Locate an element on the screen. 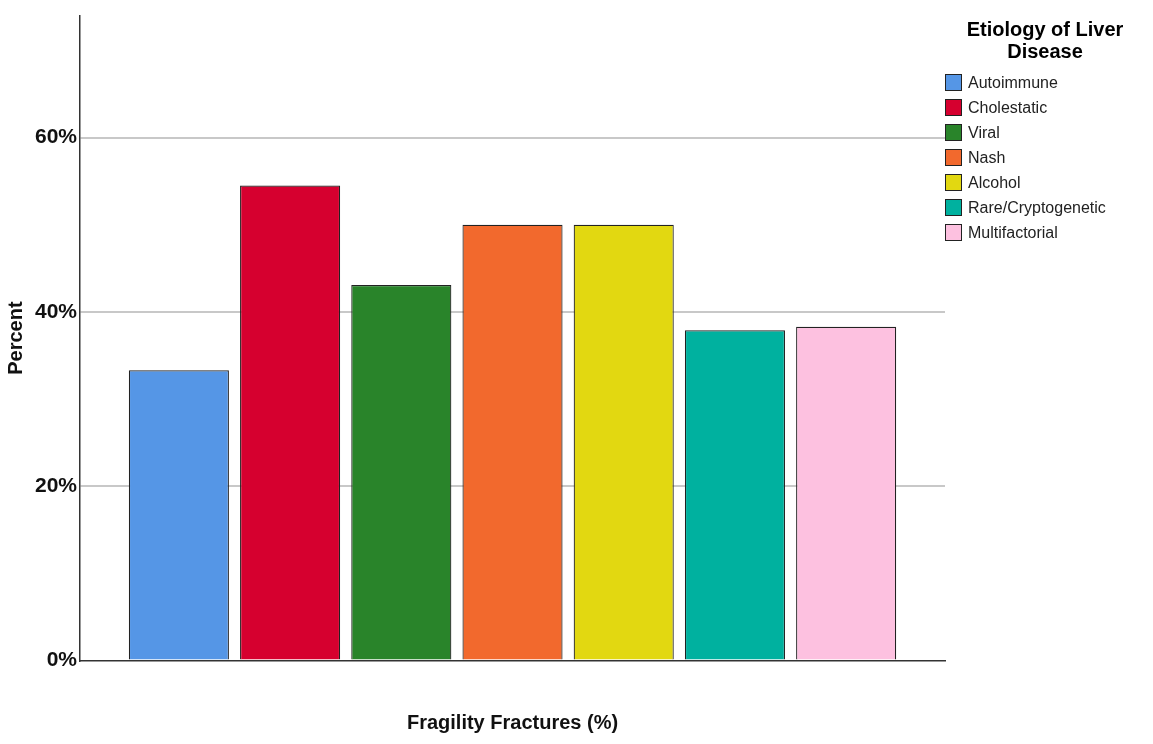  legend-title: Etiology of Liver Disease is located at coordinates (1045, 40).